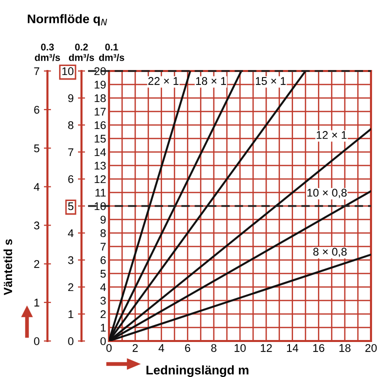 This screenshot has width=380, height=377. I want to click on y-tick-label: 19, so click(100, 84).